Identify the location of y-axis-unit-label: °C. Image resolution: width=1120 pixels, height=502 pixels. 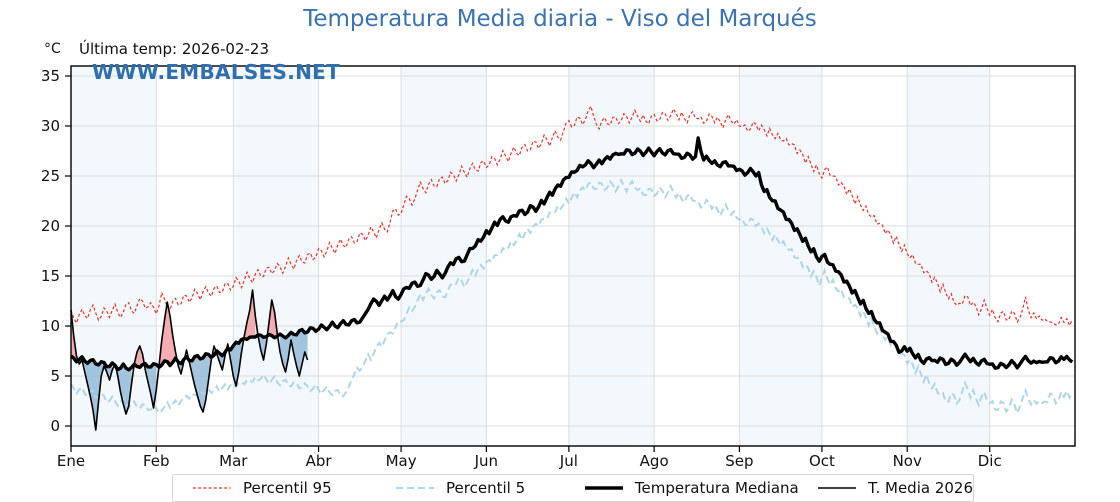
(52, 49).